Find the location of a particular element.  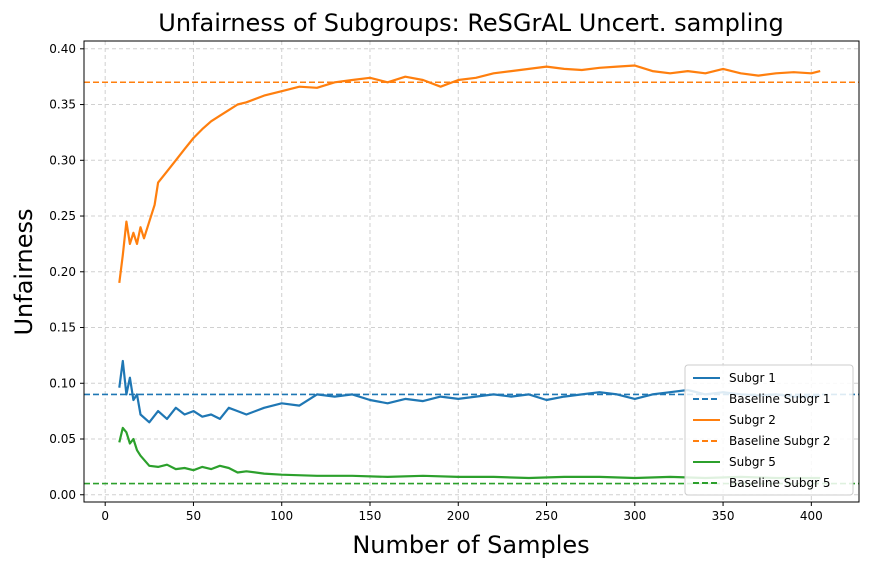

x-tick-label: 150 is located at coordinates (370, 516).